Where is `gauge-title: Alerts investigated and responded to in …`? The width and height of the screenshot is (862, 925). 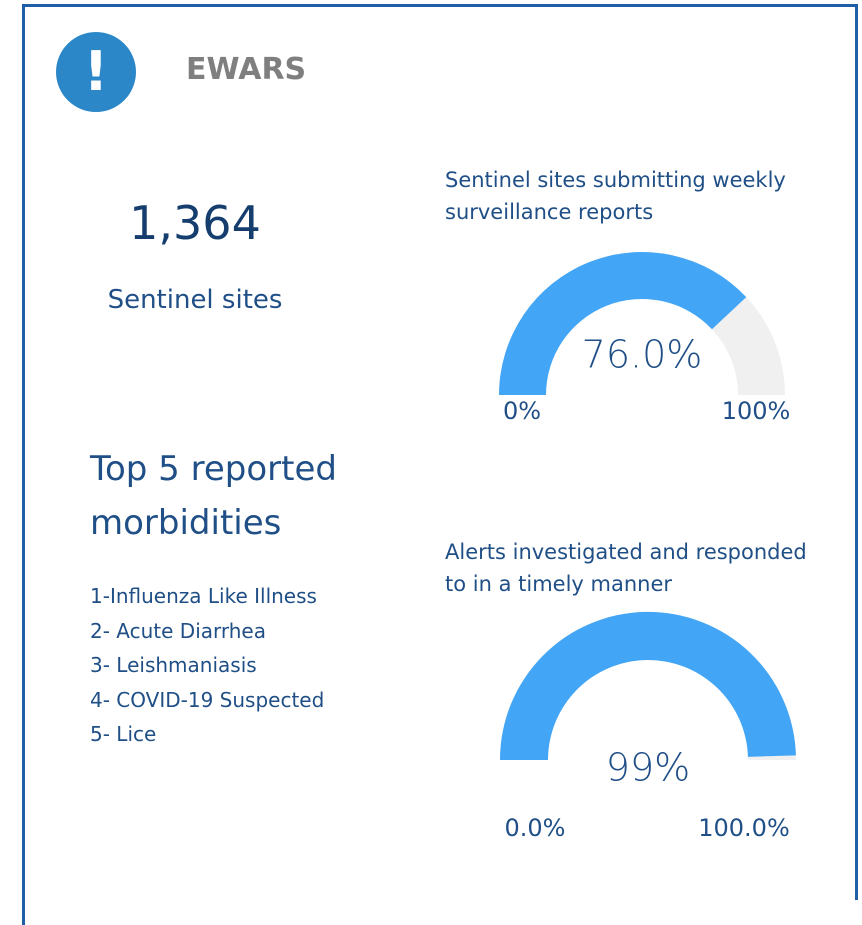
gauge-title: Alerts investigated and responded to in … is located at coordinates (626, 568).